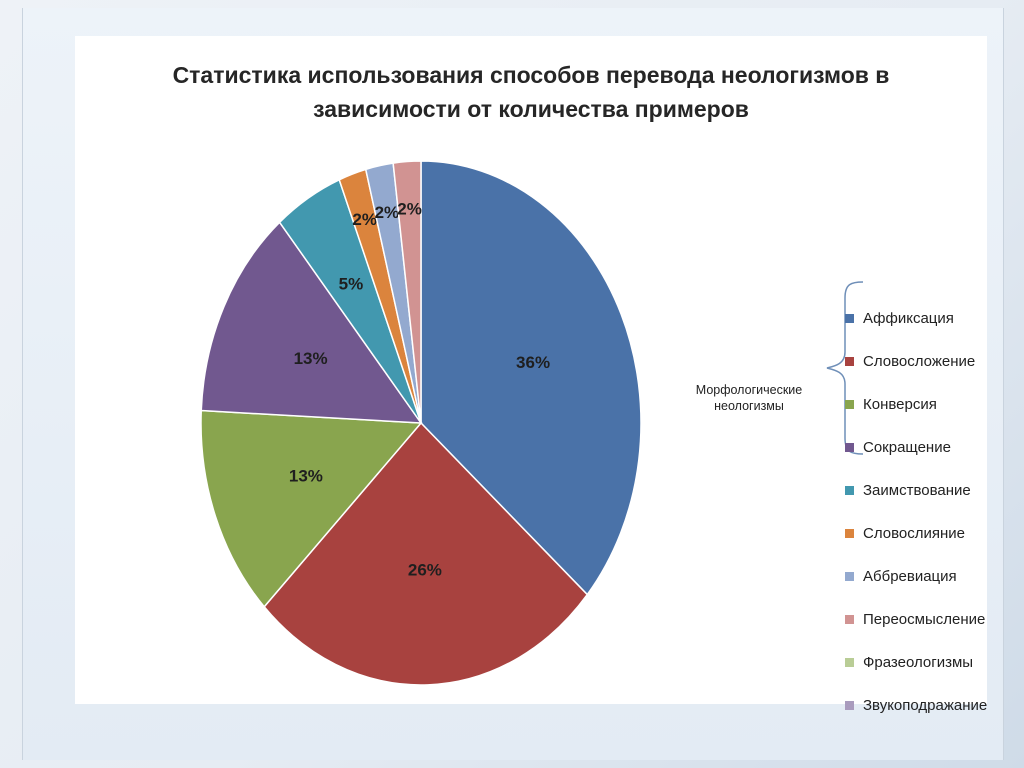  Describe the element at coordinates (749, 390) in the screenshot. I see `legend-group-label-line-1: Морфологические` at that location.